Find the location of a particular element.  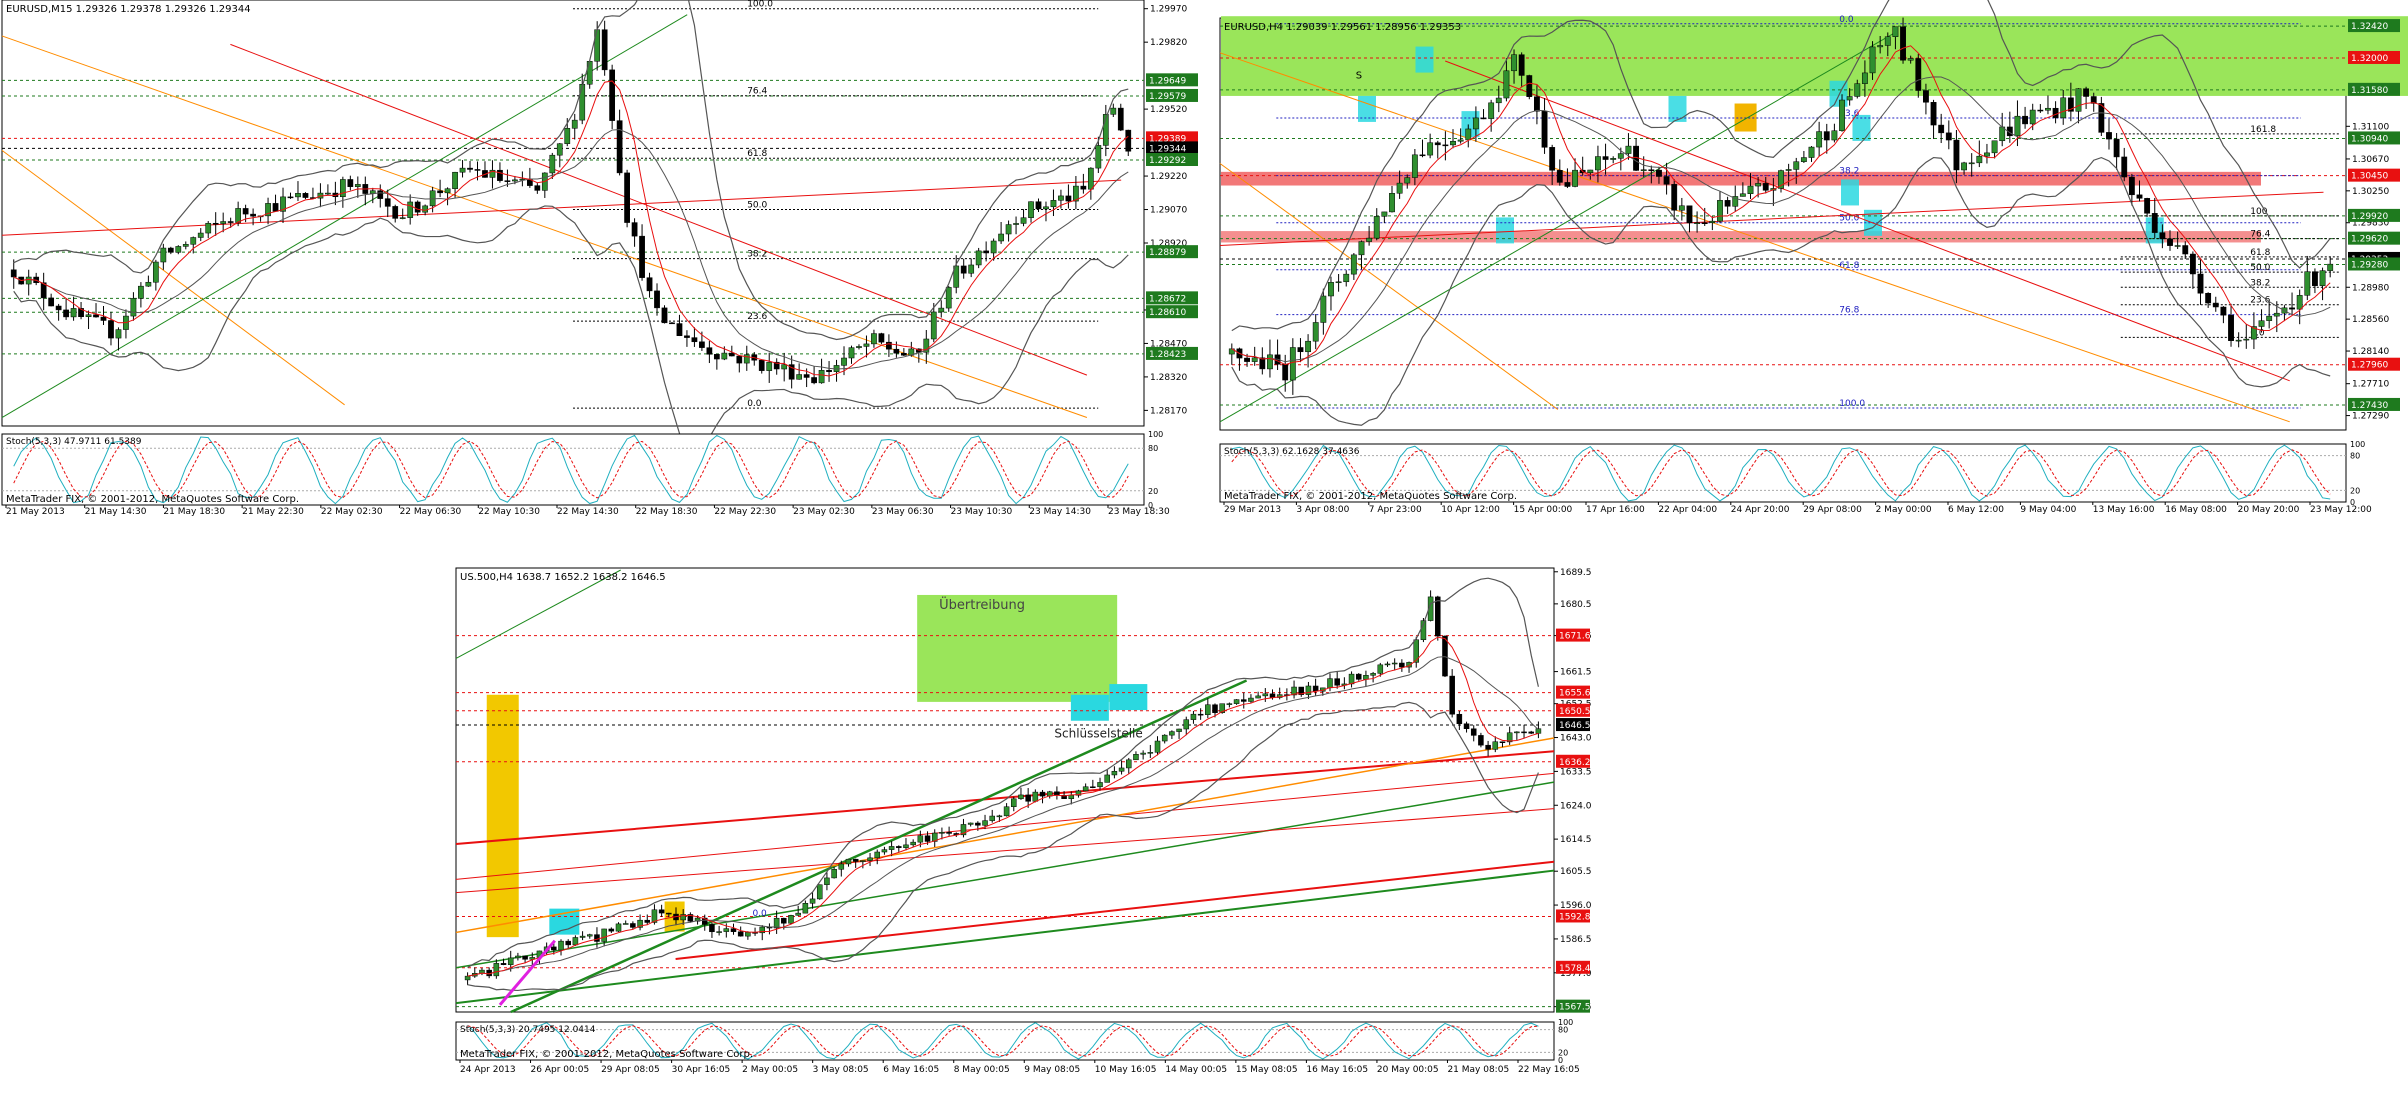

oscillator-header: Stoch(5,3,3) 20.7495 12.0414 is located at coordinates (528, 1030).